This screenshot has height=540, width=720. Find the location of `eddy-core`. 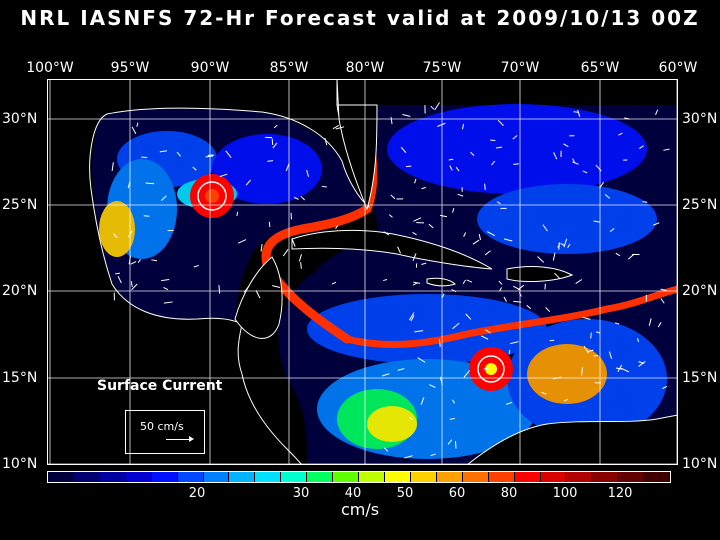

eddy-core is located at coordinates (491, 369).